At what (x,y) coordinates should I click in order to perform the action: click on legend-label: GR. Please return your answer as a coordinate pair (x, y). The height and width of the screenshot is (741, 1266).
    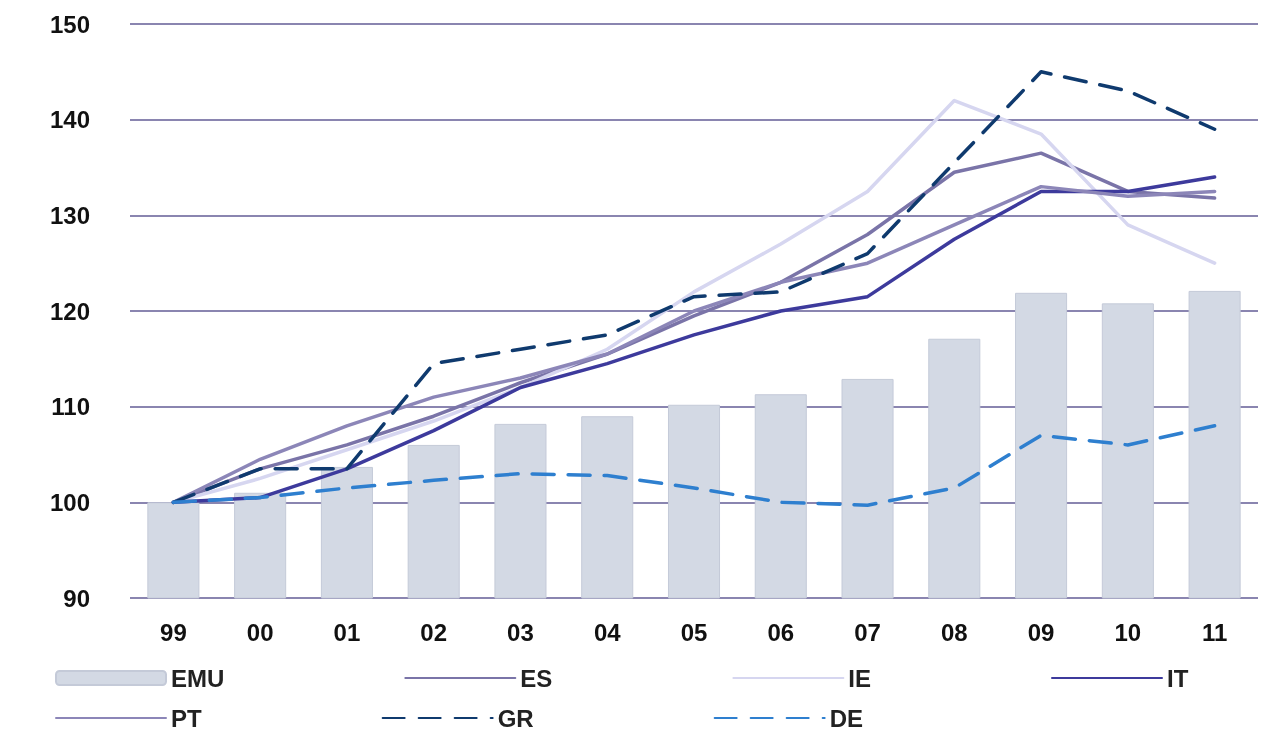
    Looking at the image, I should click on (515, 718).